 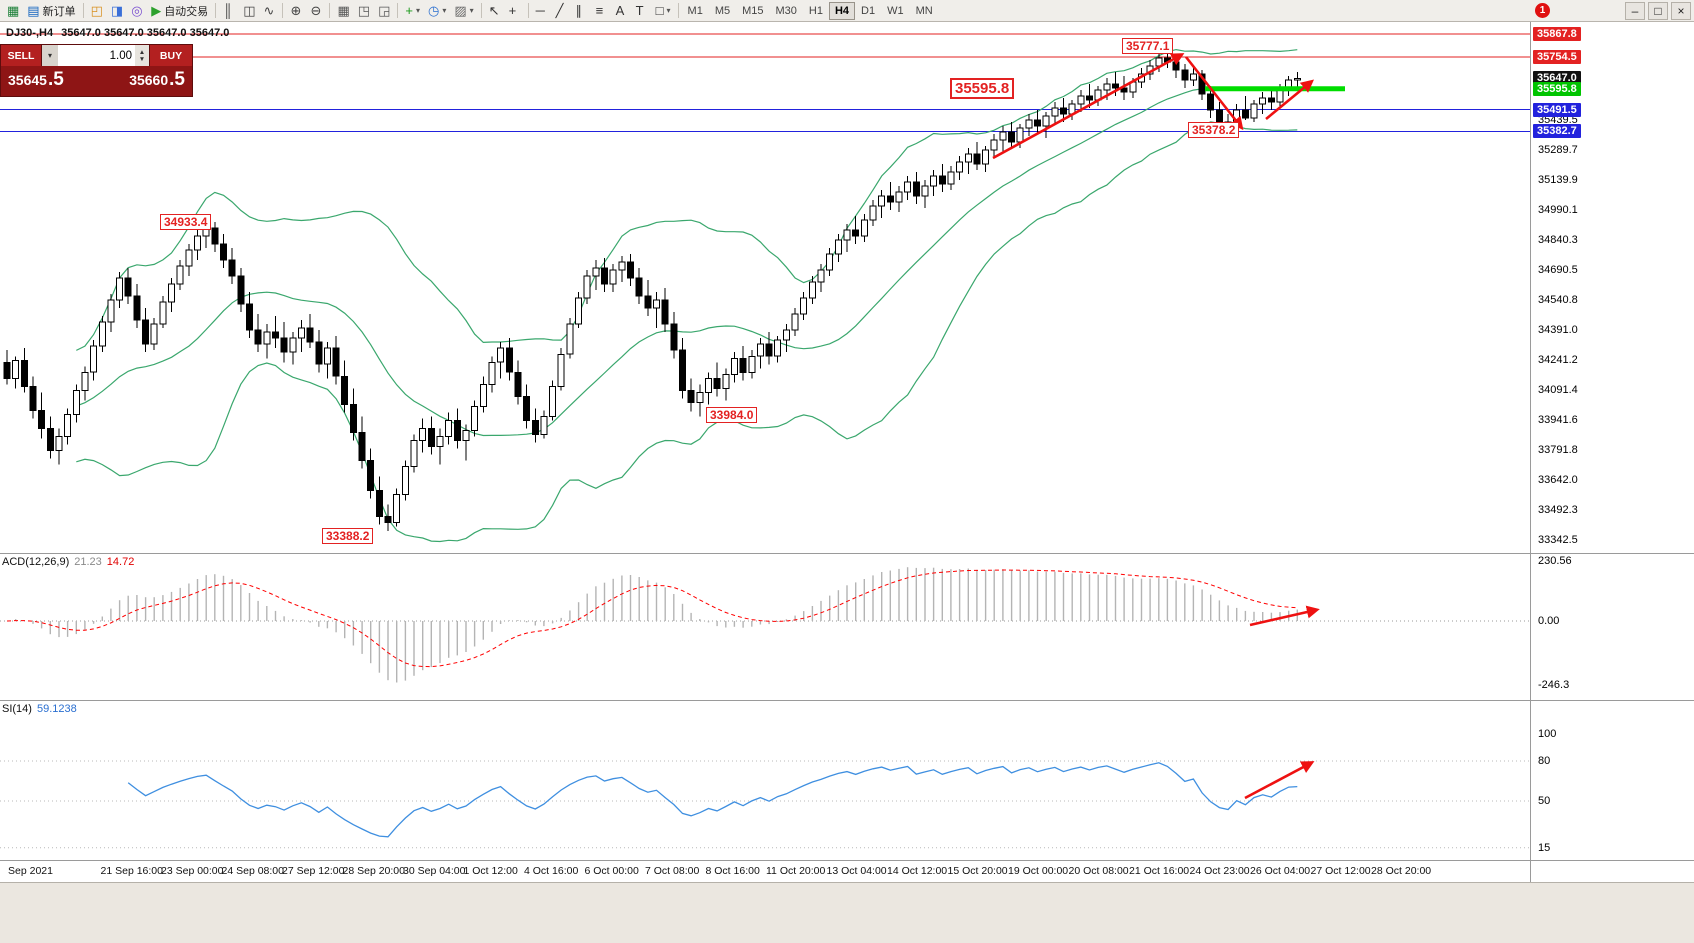 What do you see at coordinates (316, 11) in the screenshot?
I see `zoom-out-icon: ⊖` at bounding box center [316, 11].